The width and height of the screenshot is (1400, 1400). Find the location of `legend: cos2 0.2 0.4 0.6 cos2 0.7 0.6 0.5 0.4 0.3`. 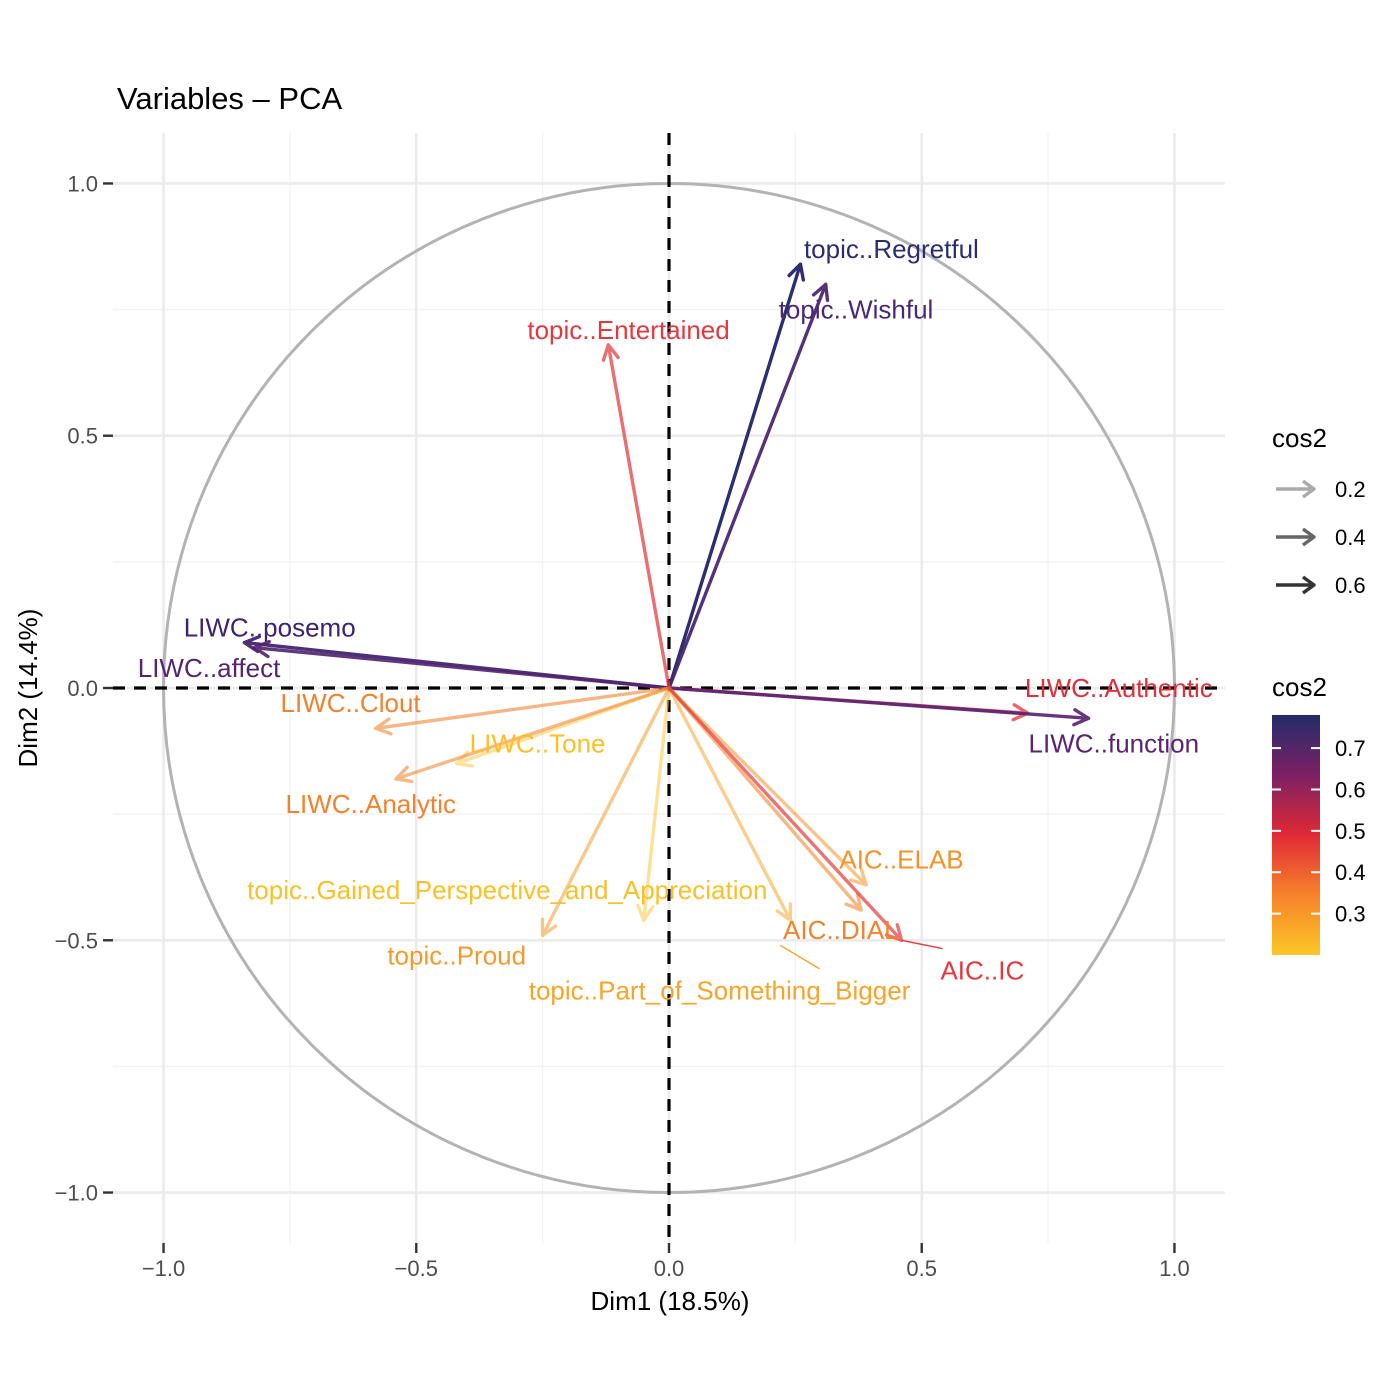

legend: cos2 0.2 0.4 0.6 cos2 0.7 0.6 0.5 0.4 0.3 is located at coordinates (1319, 689).